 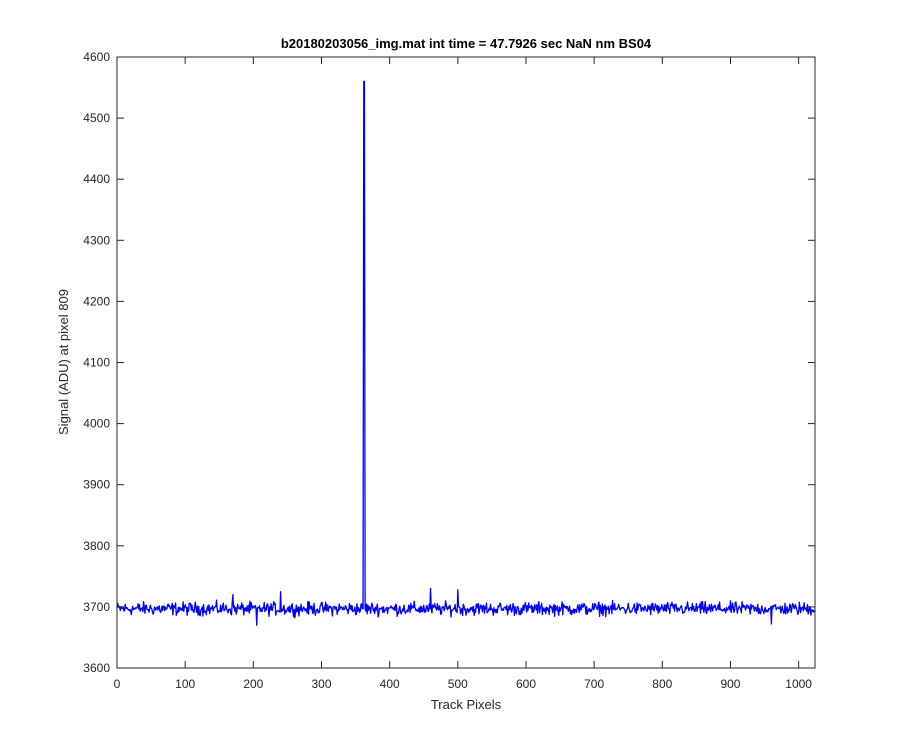 What do you see at coordinates (594, 684) in the screenshot?
I see `x-tick-label: 700` at bounding box center [594, 684].